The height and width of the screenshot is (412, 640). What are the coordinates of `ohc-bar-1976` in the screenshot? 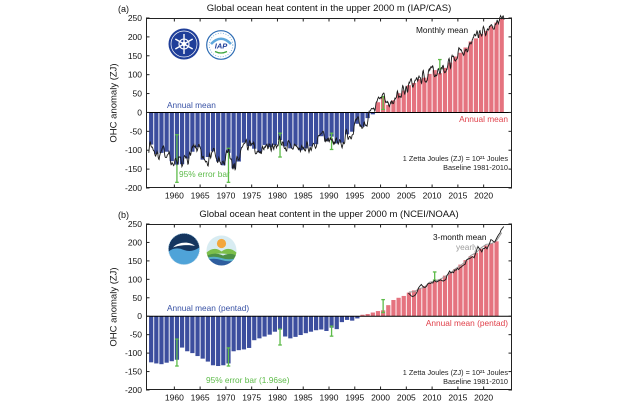 It's located at (259, 132).